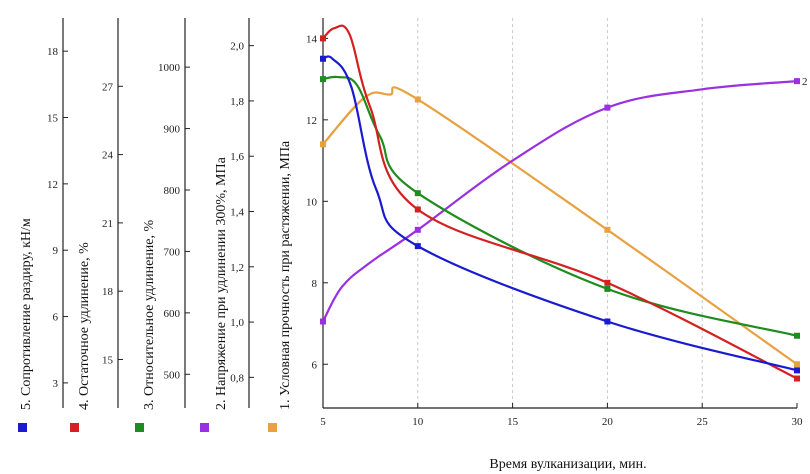 Image resolution: width=810 pixels, height=474 pixels. What do you see at coordinates (56, 318) in the screenshot?
I see `secondary-y-tick-label: 6` at bounding box center [56, 318].